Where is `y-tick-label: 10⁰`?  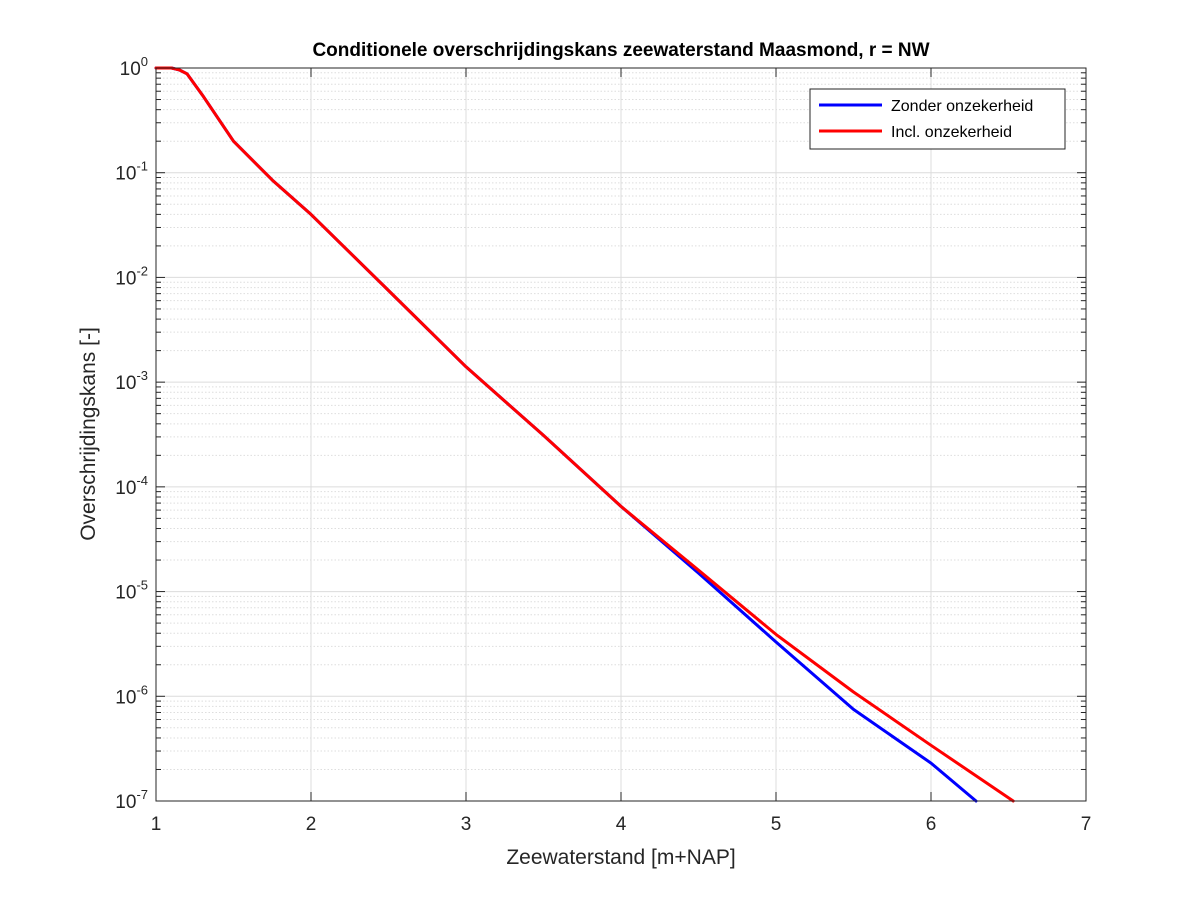
y-tick-label: 10⁰ is located at coordinates (134, 67).